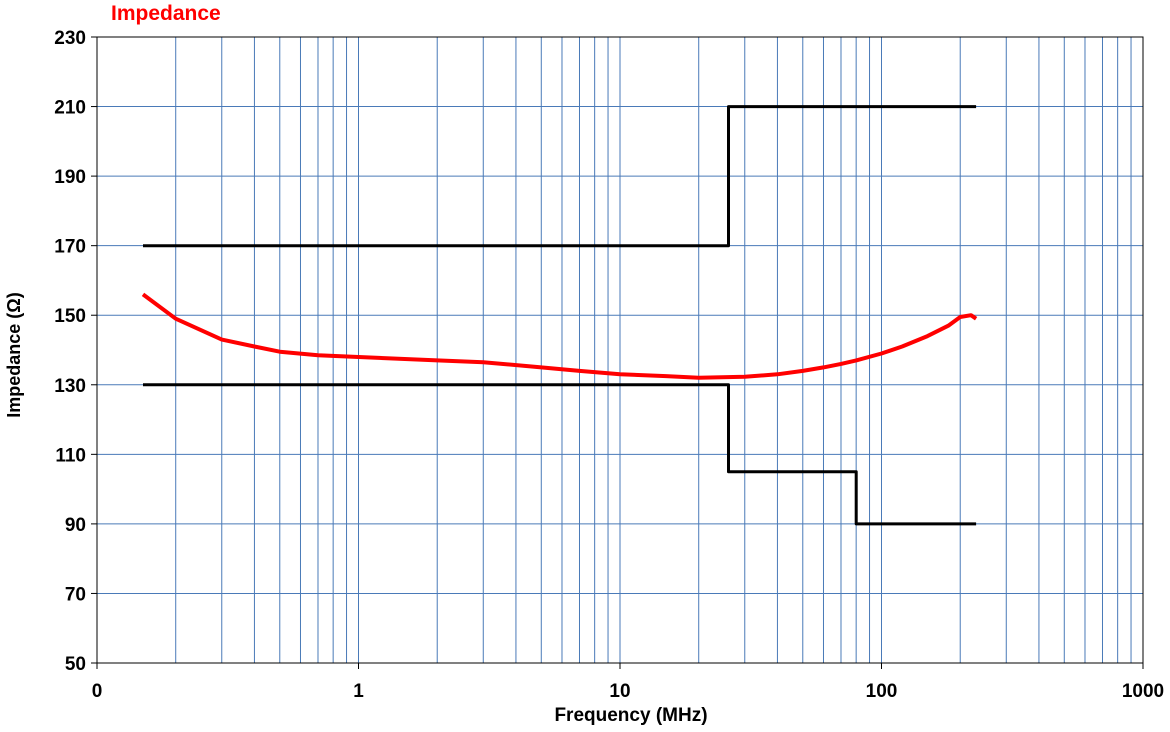  Describe the element at coordinates (619, 691) in the screenshot. I see `x-tick-label: 10` at that location.